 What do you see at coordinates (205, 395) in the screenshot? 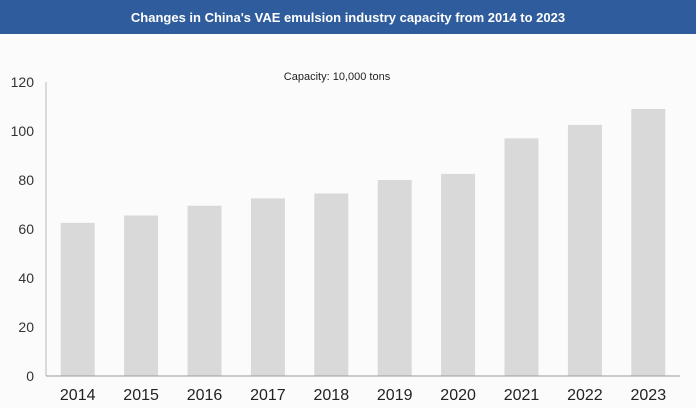
I see `x-tick-label: 2016` at bounding box center [205, 395].